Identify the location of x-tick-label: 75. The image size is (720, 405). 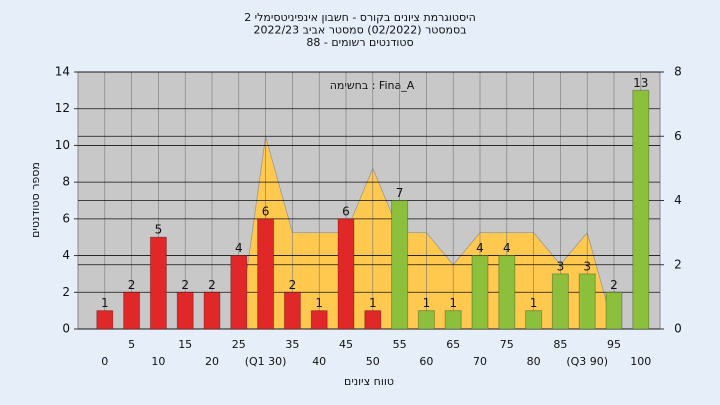
(507, 344).